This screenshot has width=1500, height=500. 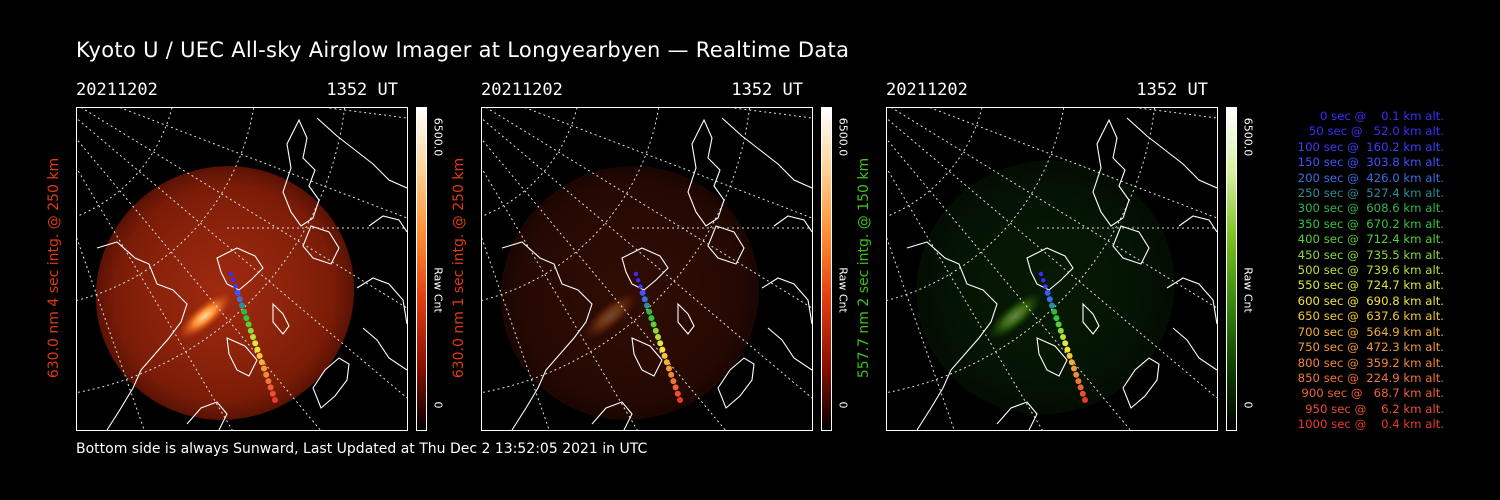 I want to click on legend-entry: 350 sec @ 670.2 km alt., so click(x=1368, y=223).